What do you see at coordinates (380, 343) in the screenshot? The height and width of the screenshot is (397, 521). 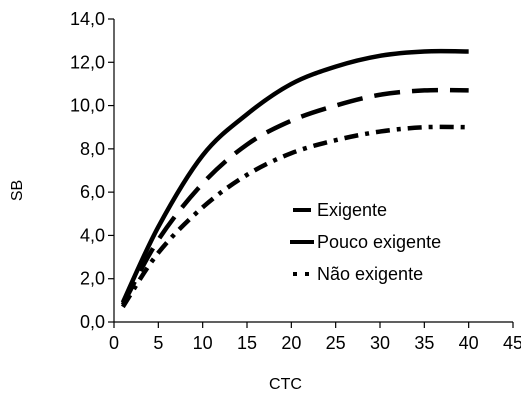 I see `x-tick-label: 30` at bounding box center [380, 343].